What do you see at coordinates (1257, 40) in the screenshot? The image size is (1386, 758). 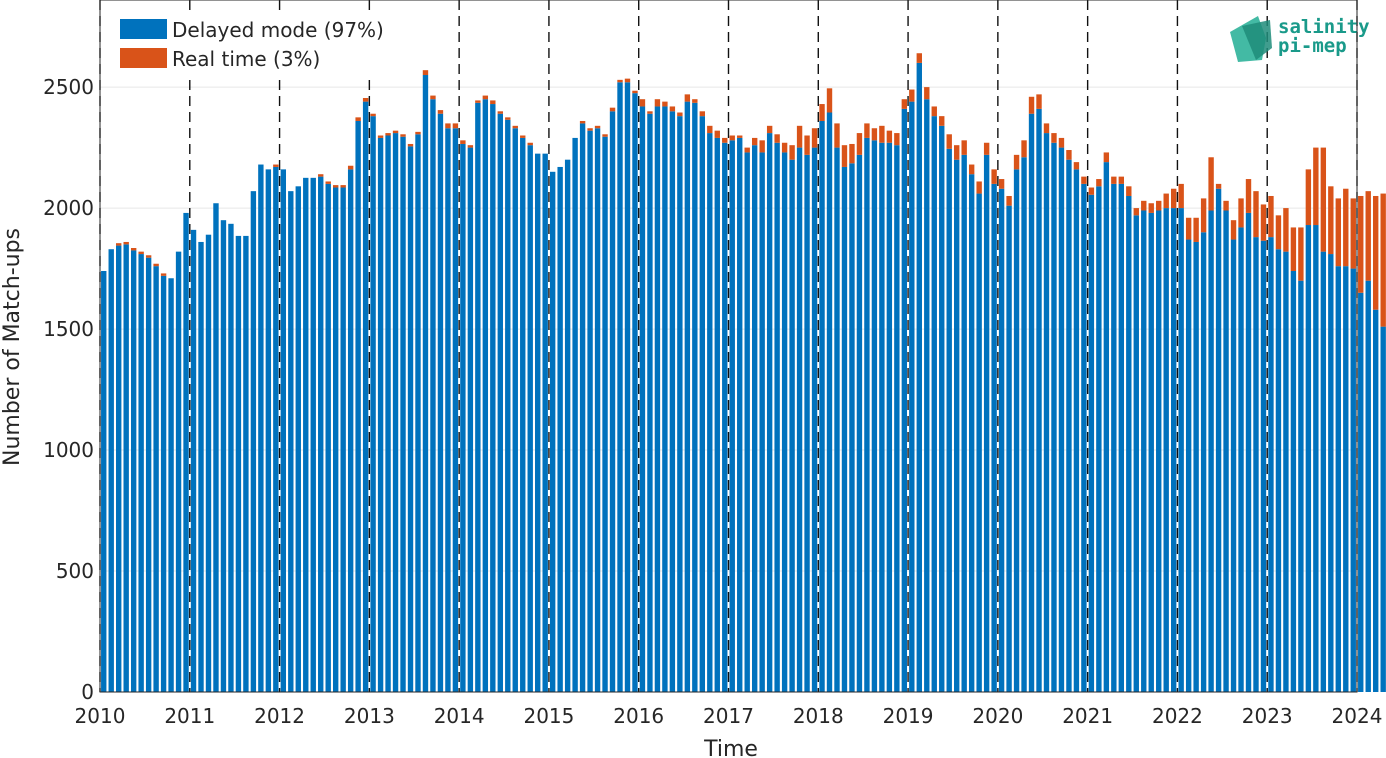 I see `logo-wave-shade` at bounding box center [1257, 40].